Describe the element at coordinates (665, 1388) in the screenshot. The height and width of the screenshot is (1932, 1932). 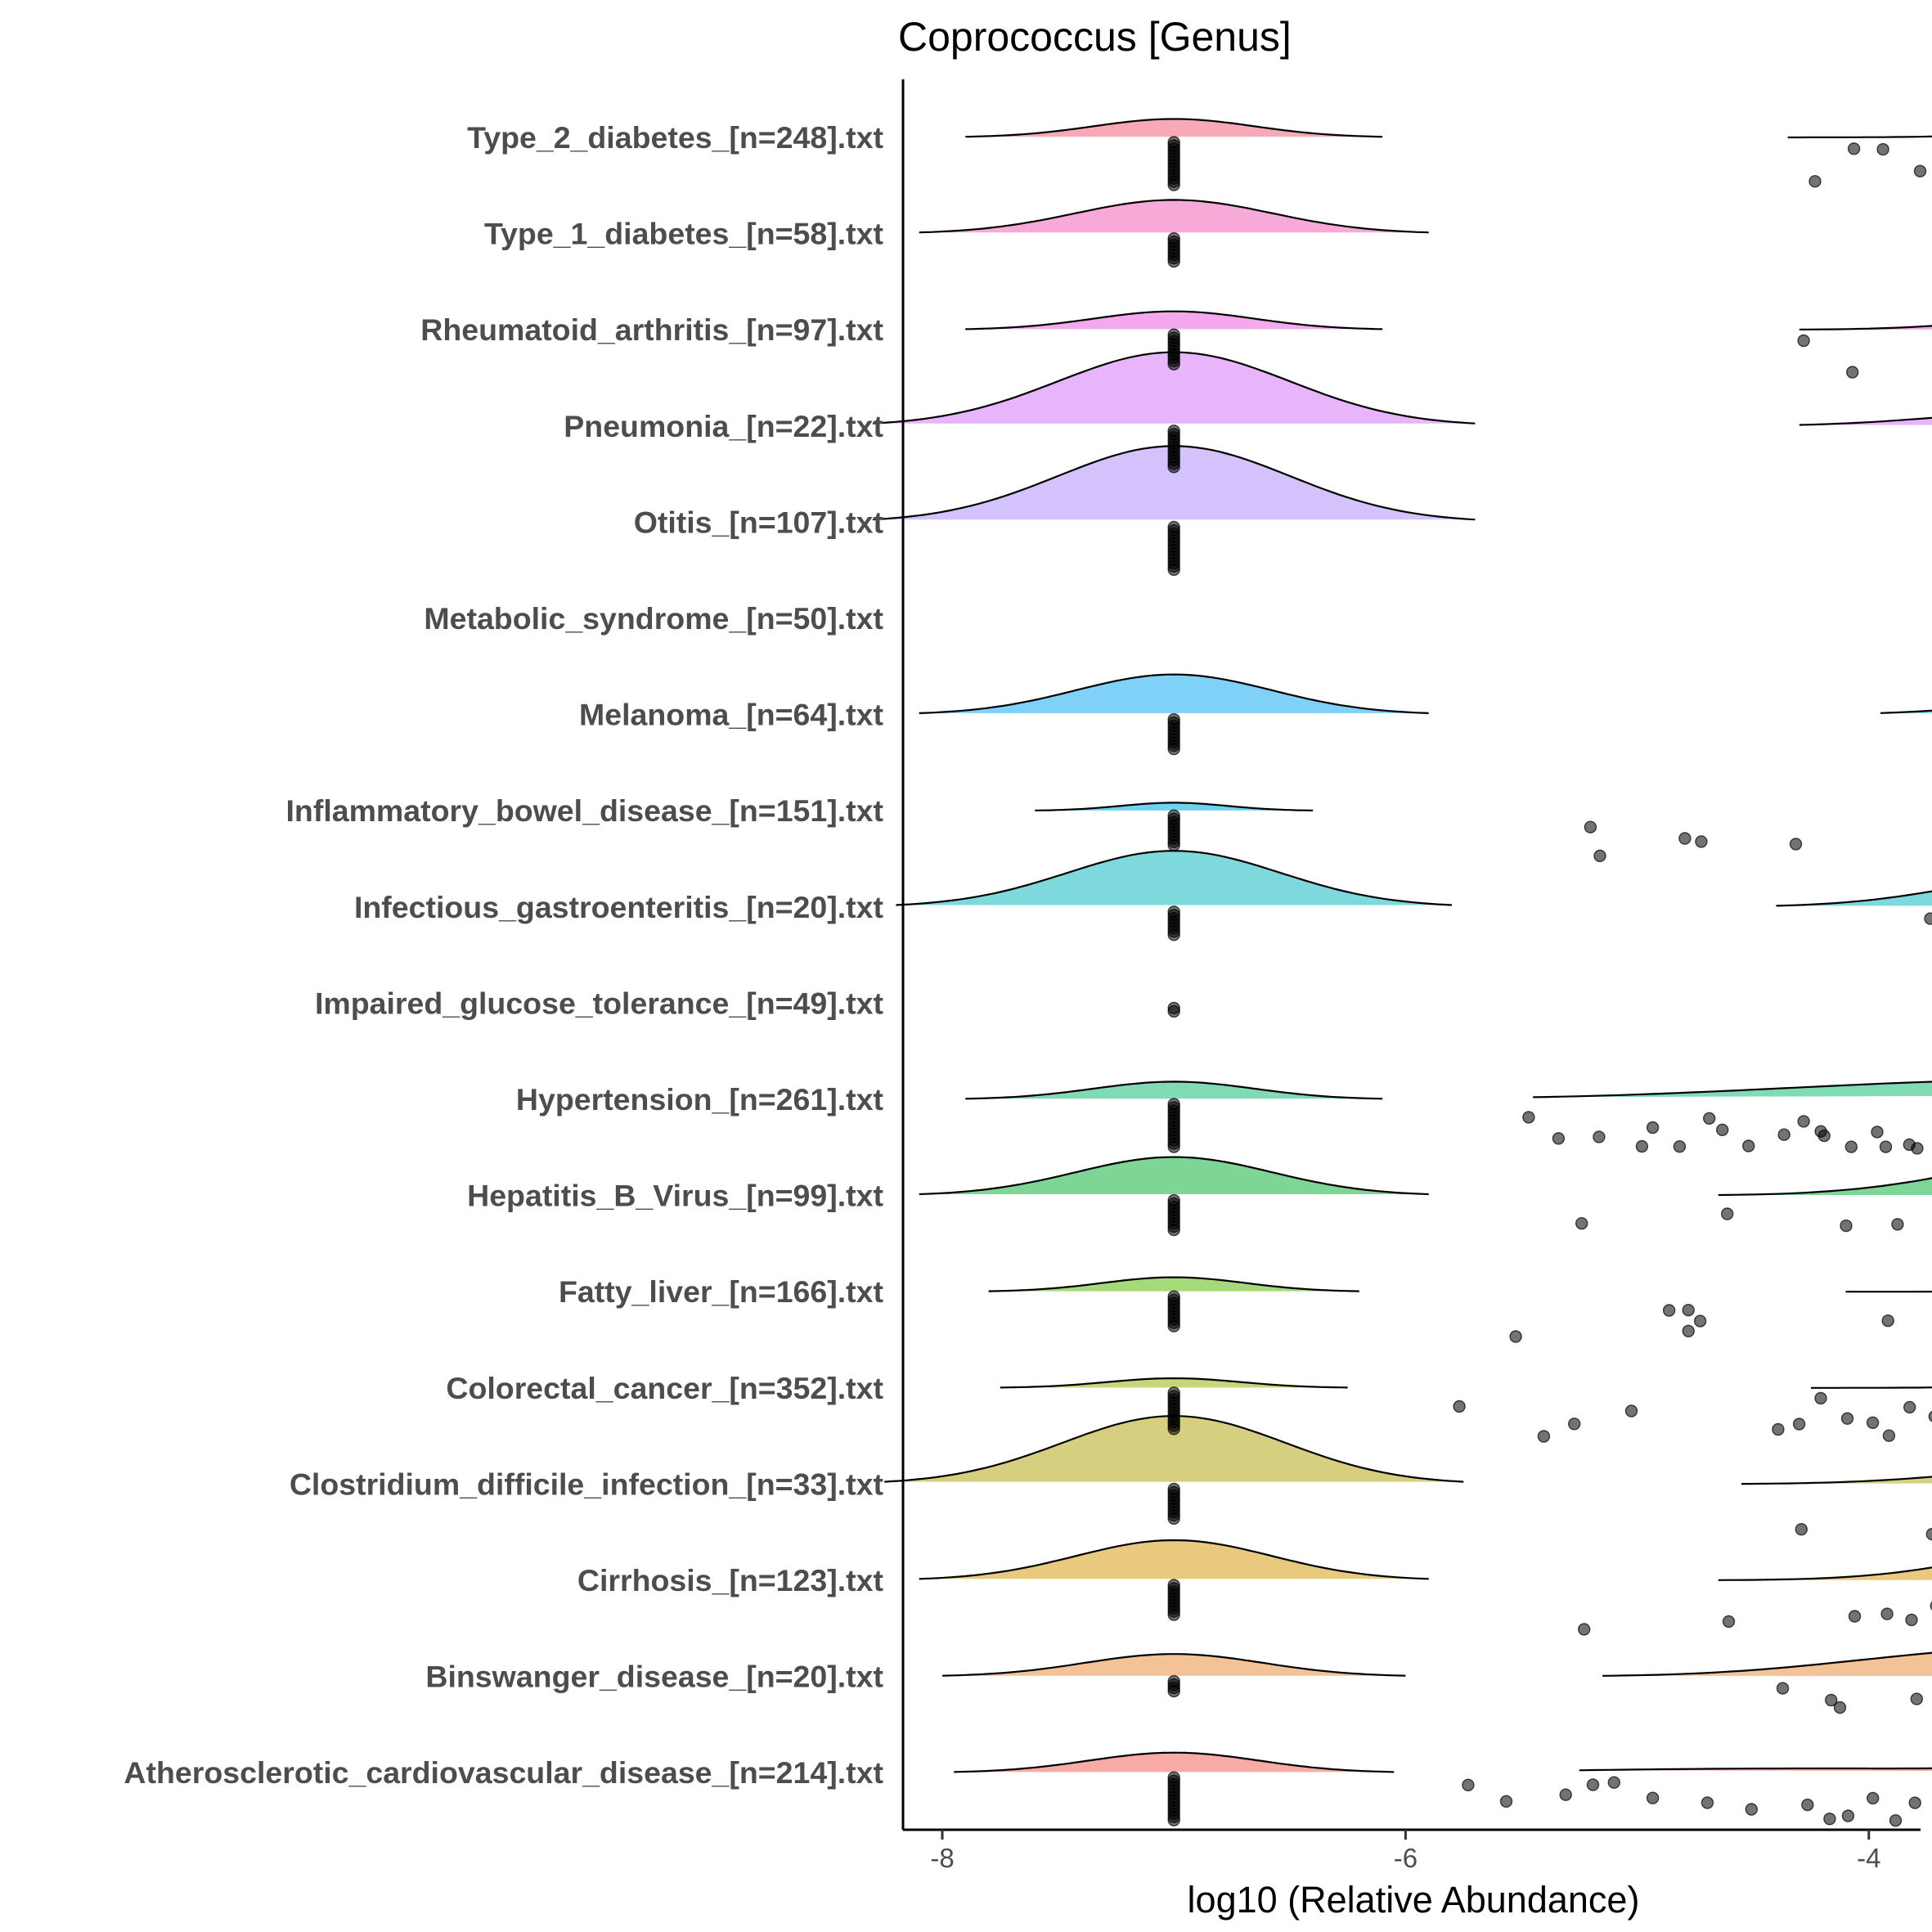
I see `y-tick-label: Colorectal_cancer_[n=352].txt` at that location.